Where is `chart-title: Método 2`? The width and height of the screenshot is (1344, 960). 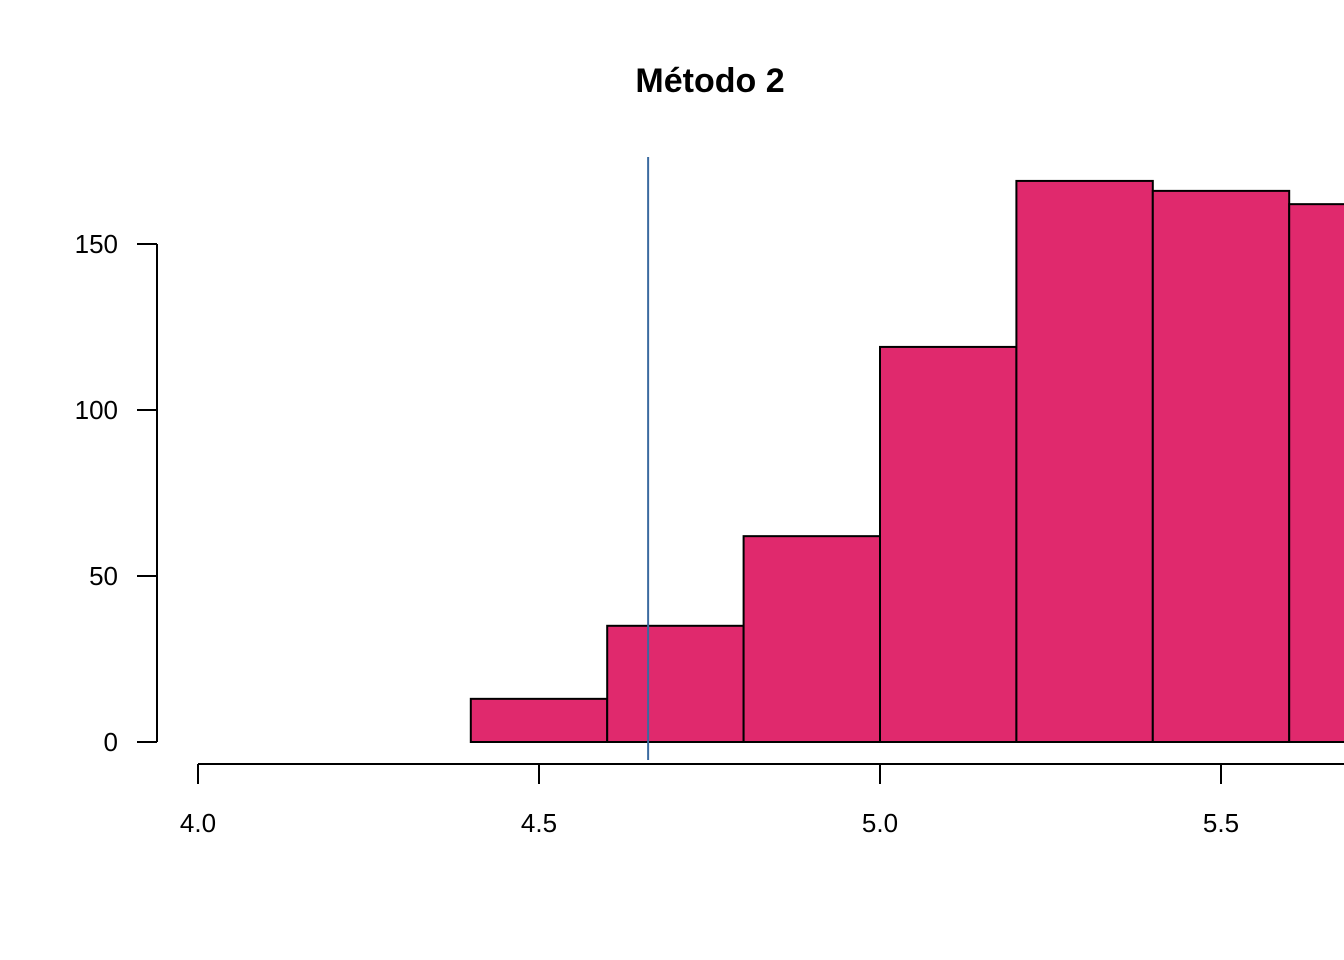 chart-title: Método 2 is located at coordinates (709, 81).